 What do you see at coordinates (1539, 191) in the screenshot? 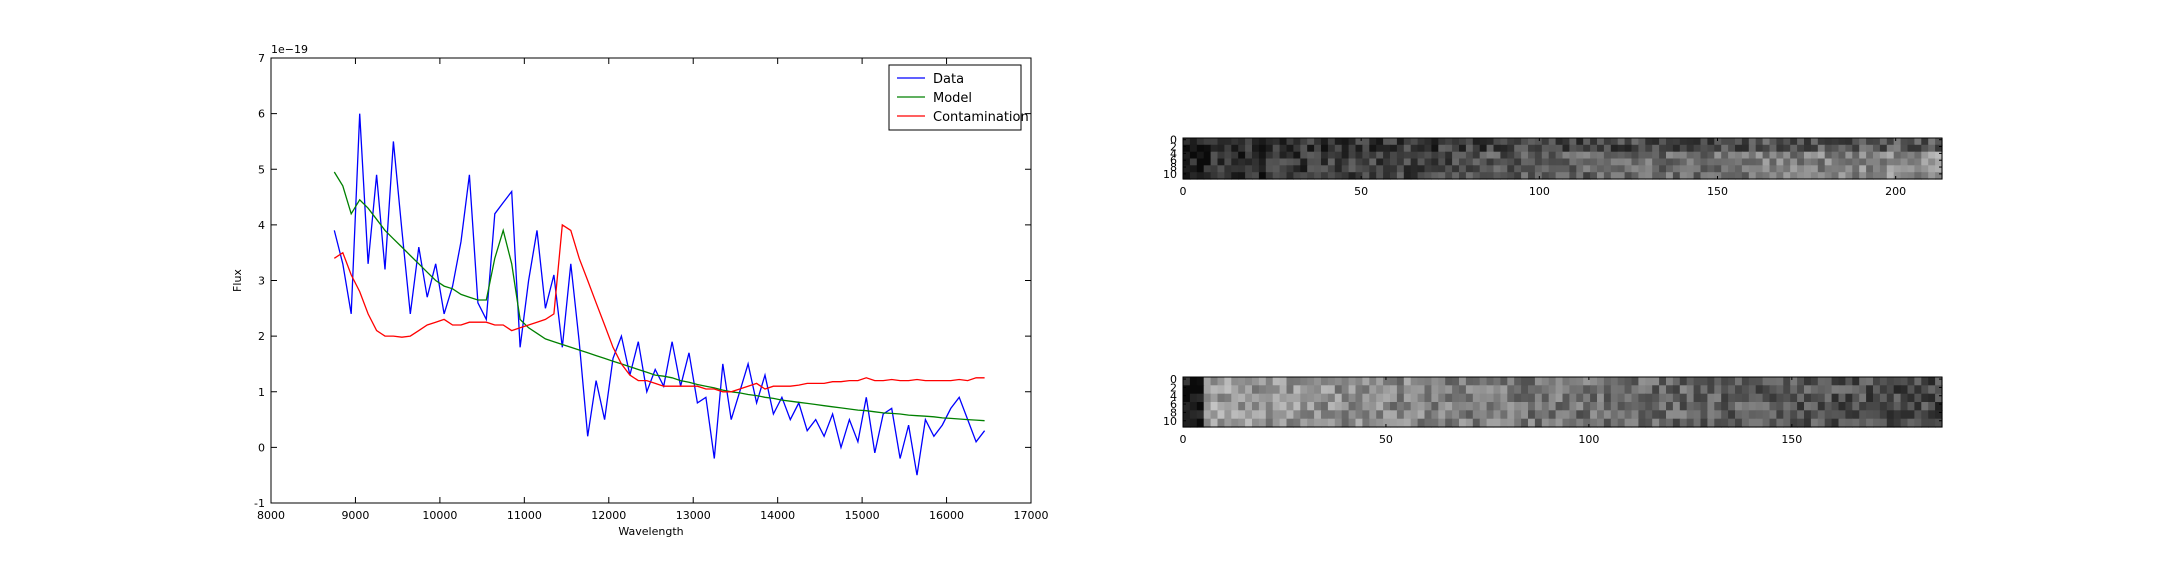
I see `x-tick-label: 100` at bounding box center [1539, 191].